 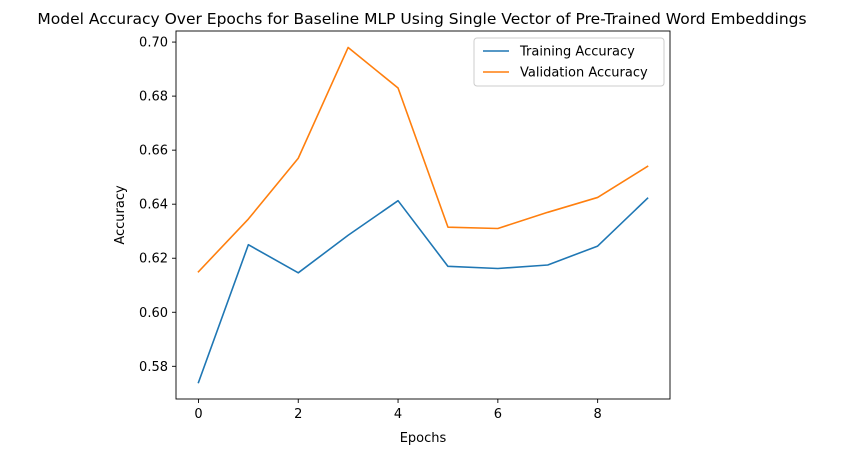 What do you see at coordinates (120, 215) in the screenshot?
I see `y-axis-title: Accuracy` at bounding box center [120, 215].